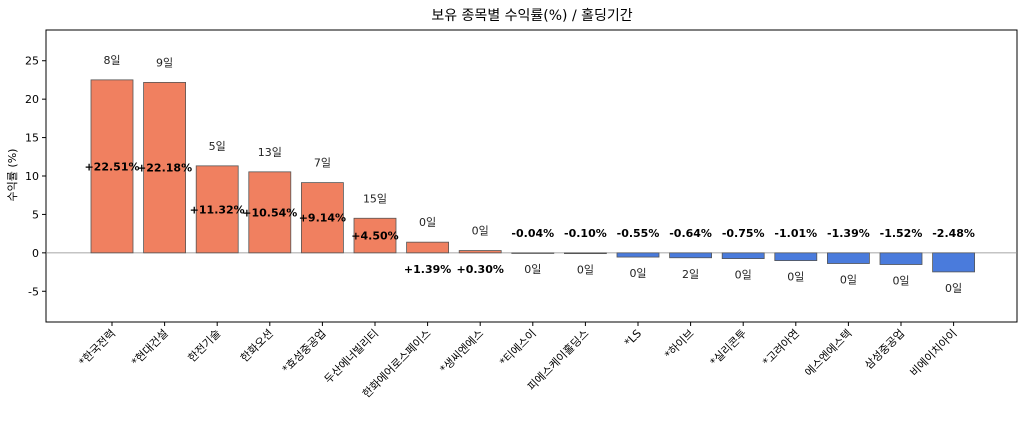 The height and width of the screenshot is (422, 1024). I want to click on value-label: -1.52%, so click(901, 233).